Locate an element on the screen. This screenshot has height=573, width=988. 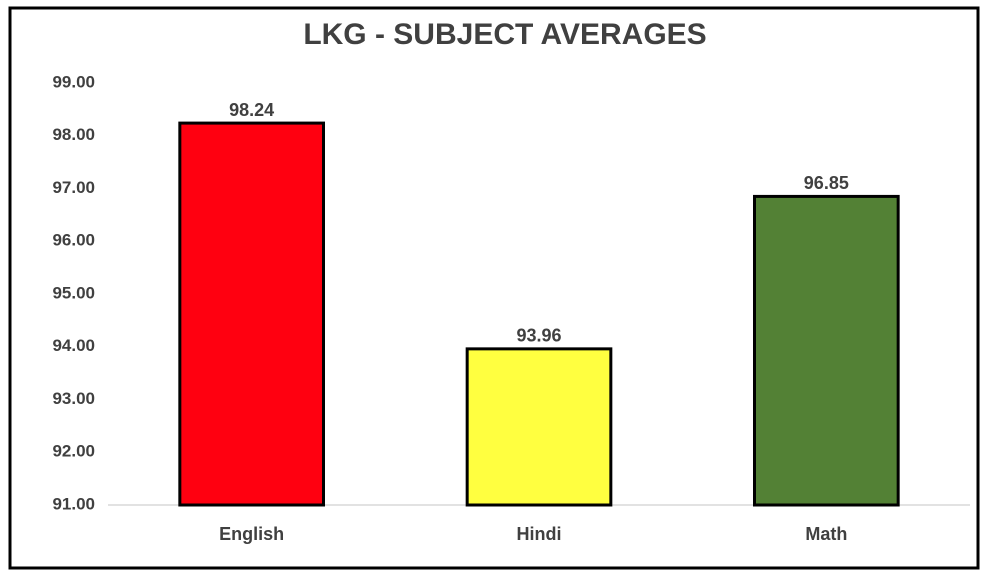
y-tick-label: 98.00 is located at coordinates (73, 134).